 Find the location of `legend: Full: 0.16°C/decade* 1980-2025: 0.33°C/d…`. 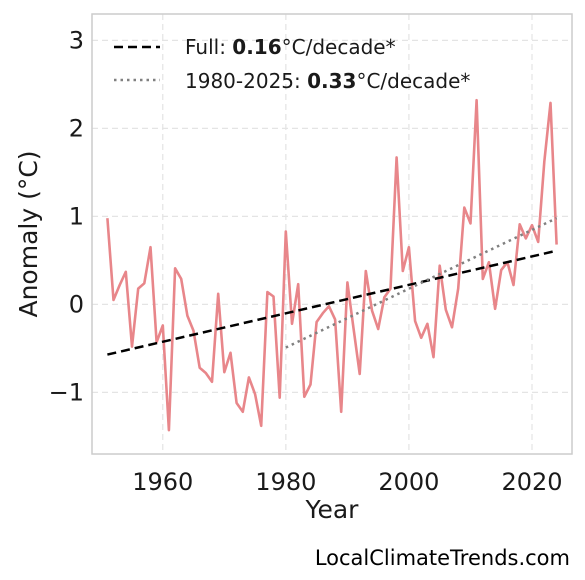

legend: Full: 0.16°C/decade* 1980-2025: 0.33°C/d… is located at coordinates (292, 64).